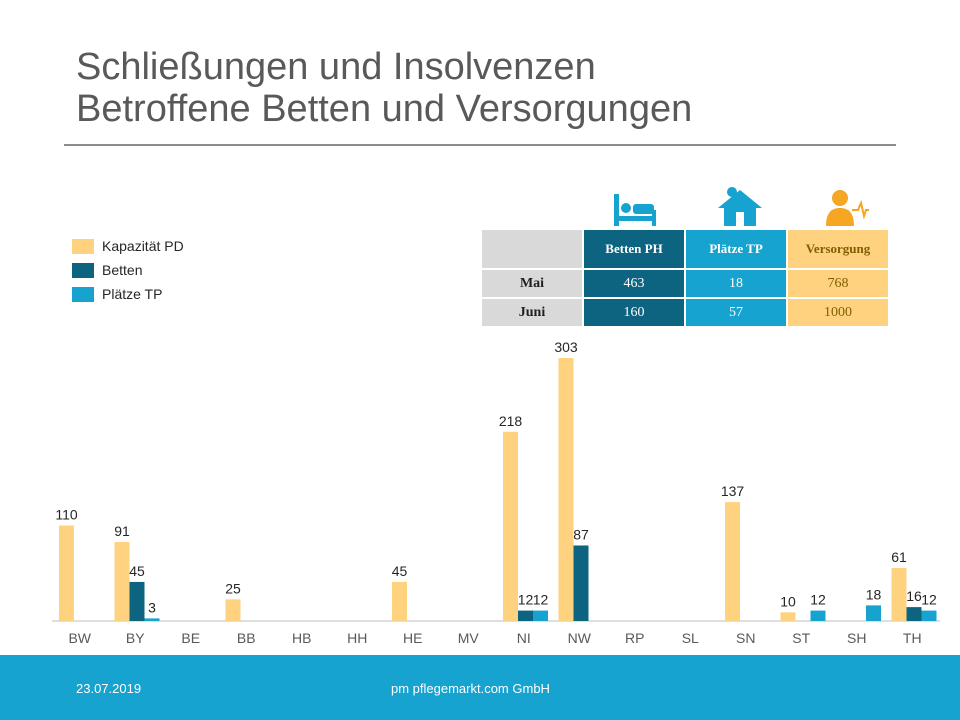 The image size is (960, 720). Describe the element at coordinates (745, 638) in the screenshot. I see `x-tick-label: SN` at that location.